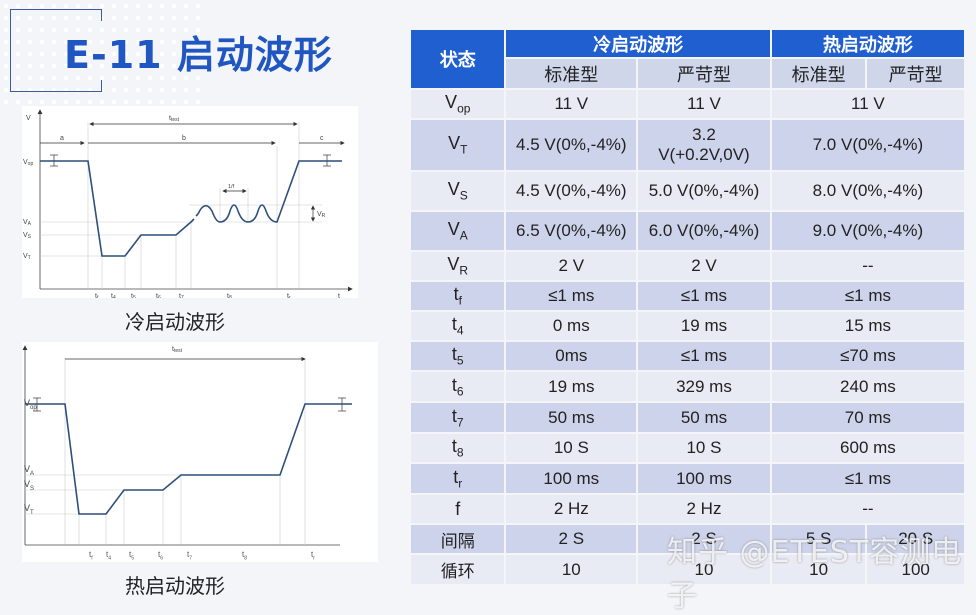 The width and height of the screenshot is (976, 615). What do you see at coordinates (313, 556) in the screenshot?
I see `hot-time-tr: tr` at bounding box center [313, 556].